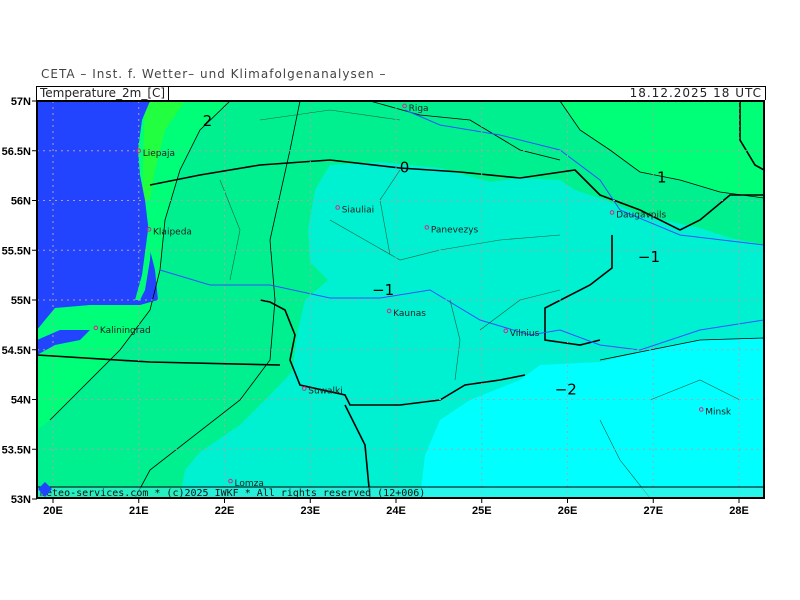  I want to click on city-label: Klaipeda, so click(172, 232).